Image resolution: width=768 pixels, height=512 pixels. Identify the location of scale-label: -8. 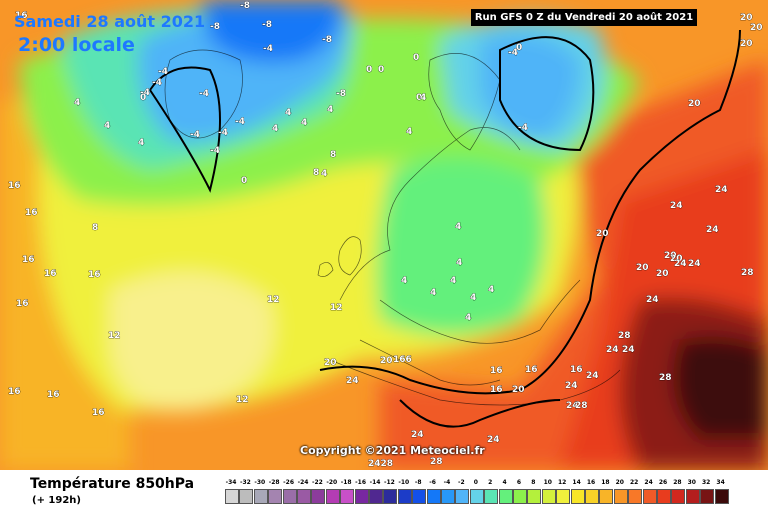
(418, 482).